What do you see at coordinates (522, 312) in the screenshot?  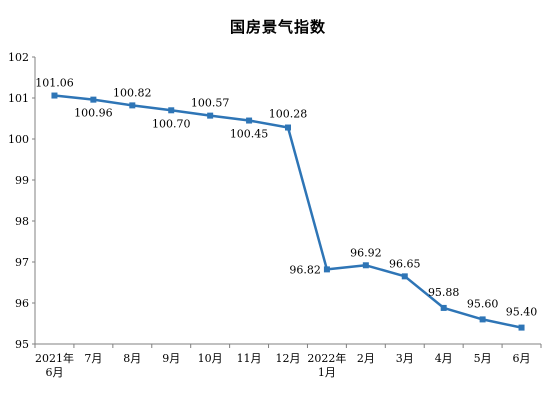 I see `data-label: 95.40` at bounding box center [522, 312].